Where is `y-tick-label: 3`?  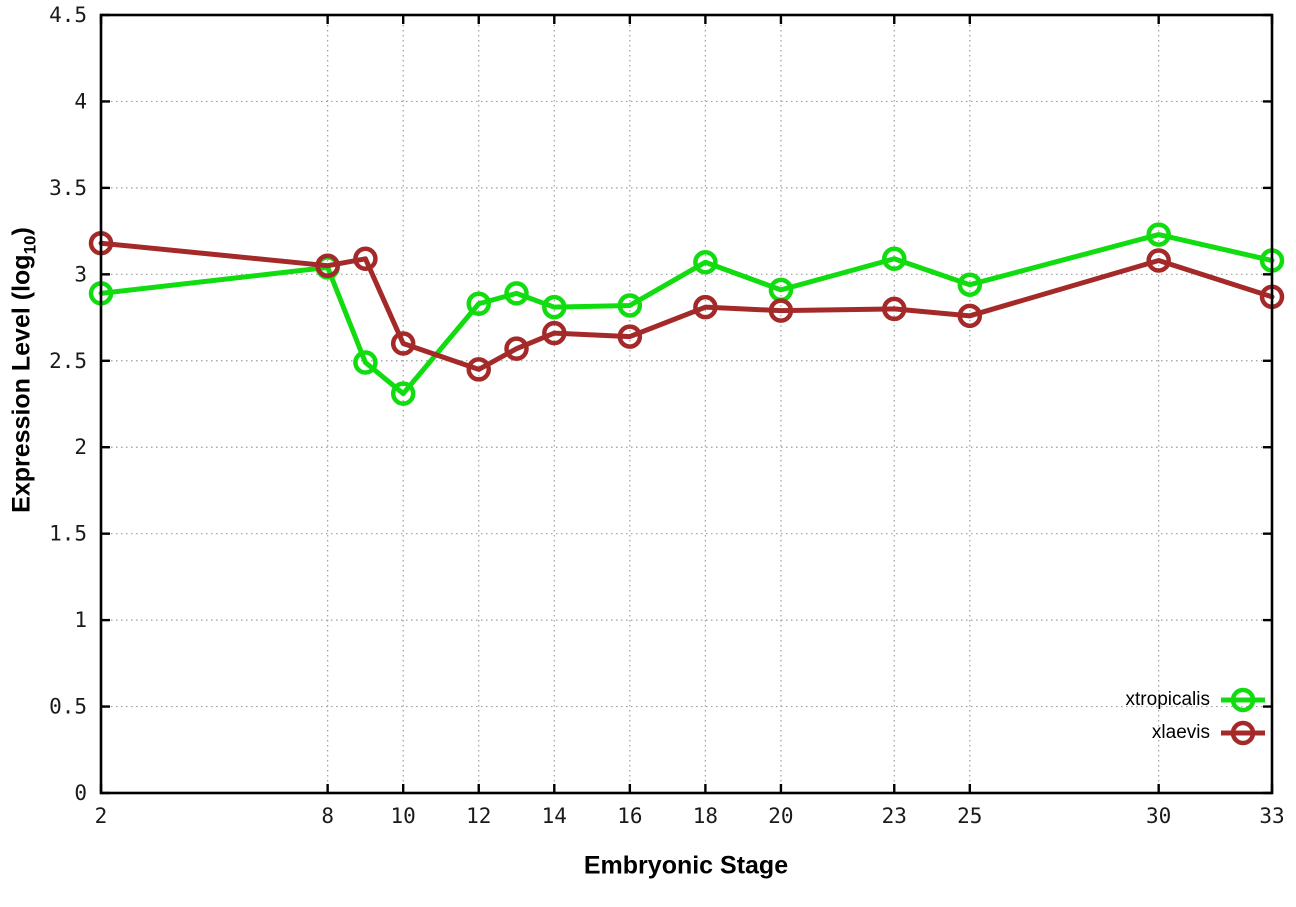 y-tick-label: 3 is located at coordinates (80, 274).